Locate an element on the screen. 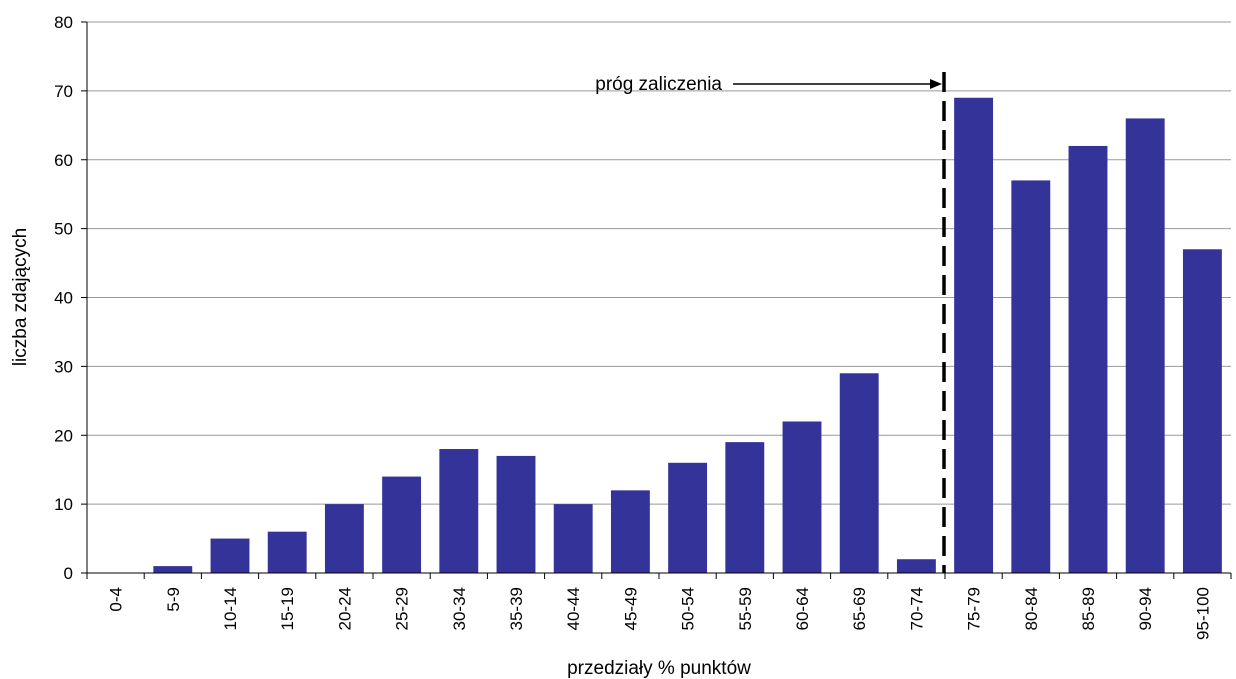 This screenshot has width=1236, height=679. y-tick-labels: 0 10 20 30 40 50 60 70 80 is located at coordinates (63, 298).